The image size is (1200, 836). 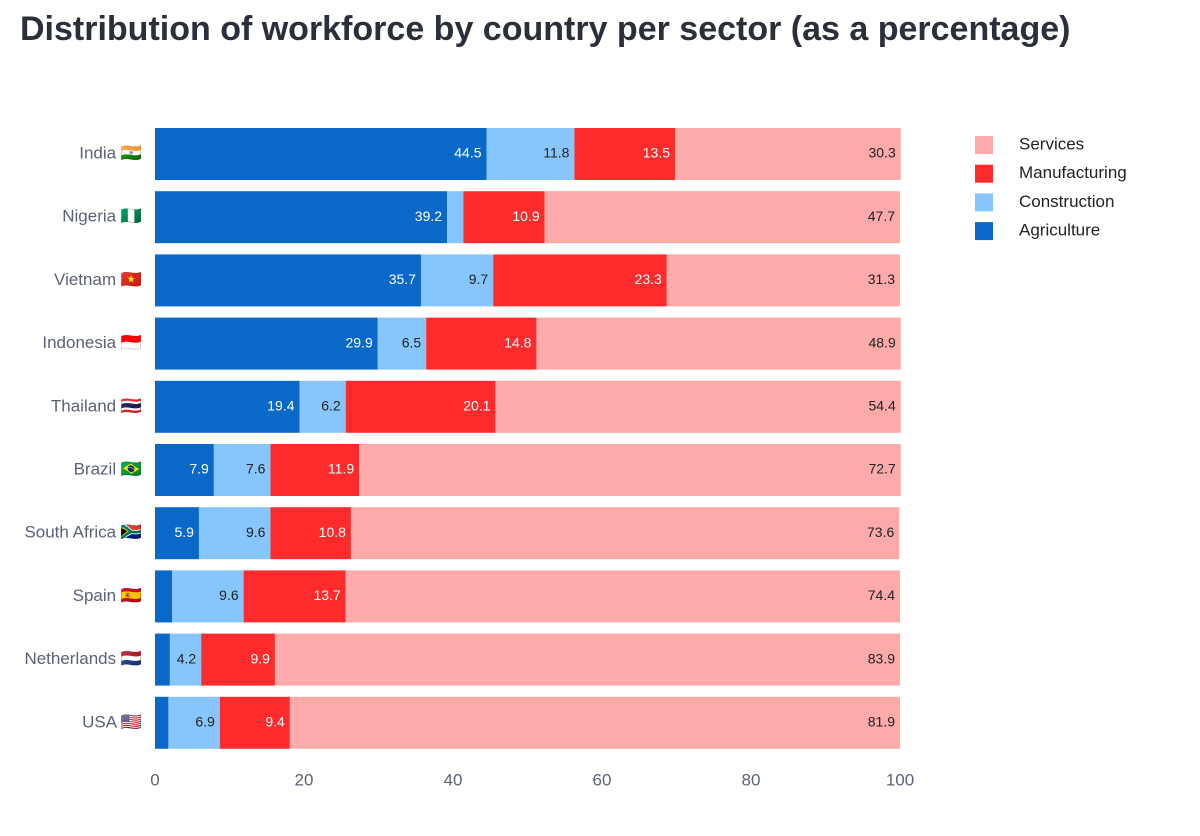 I want to click on y-tick-label: India 🇮🇳, so click(x=110, y=152).